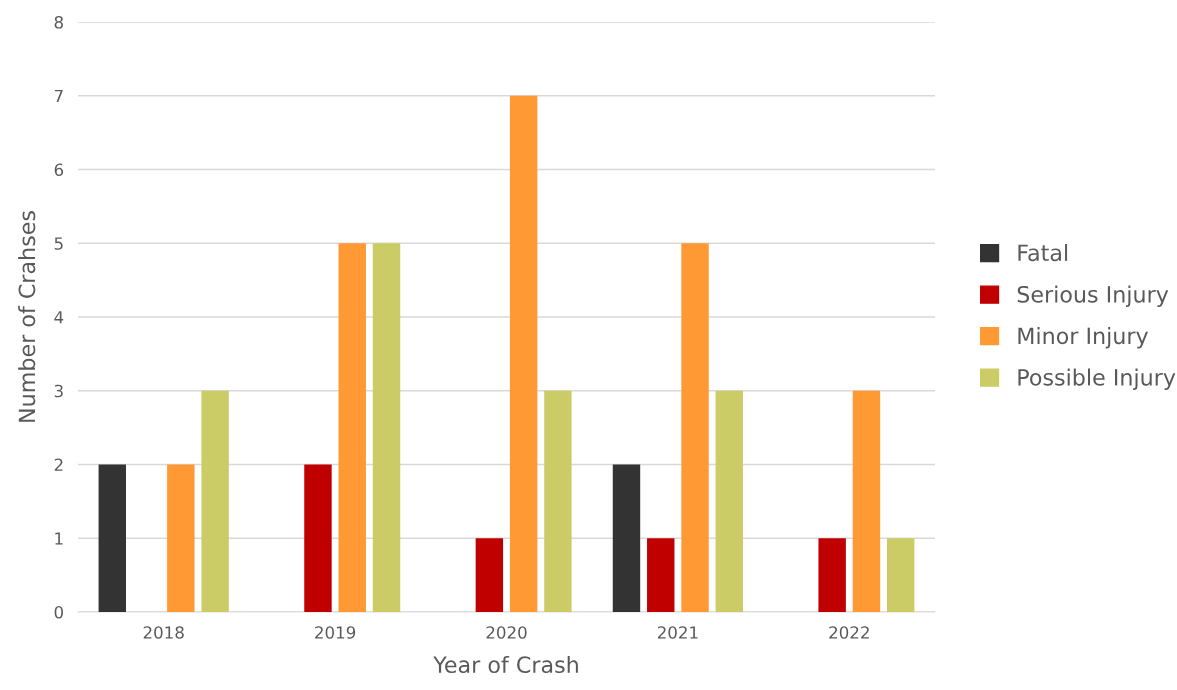 Image resolution: width=1177 pixels, height=690 pixels. What do you see at coordinates (849, 632) in the screenshot?
I see `x-tick-label: 2022` at bounding box center [849, 632].